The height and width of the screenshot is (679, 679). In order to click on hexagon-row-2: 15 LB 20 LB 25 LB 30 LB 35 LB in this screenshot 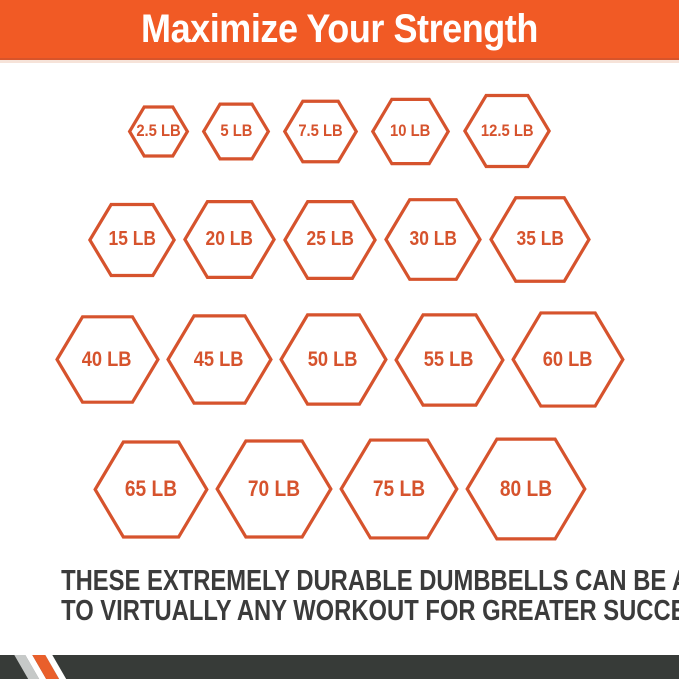, I will do `click(339, 239)`.